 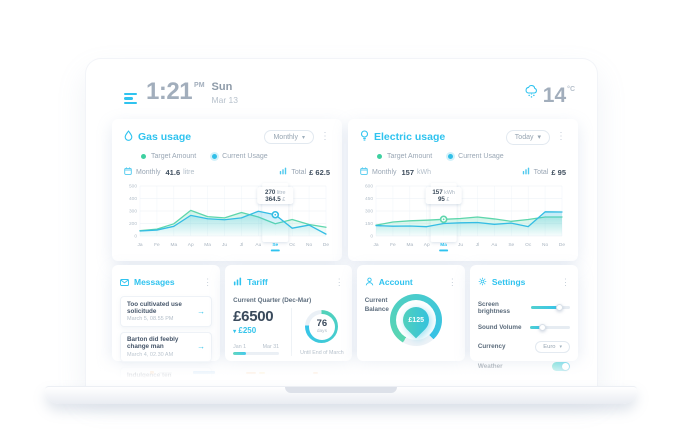 I want to click on svg-text: Oc, so click(x=528, y=245).